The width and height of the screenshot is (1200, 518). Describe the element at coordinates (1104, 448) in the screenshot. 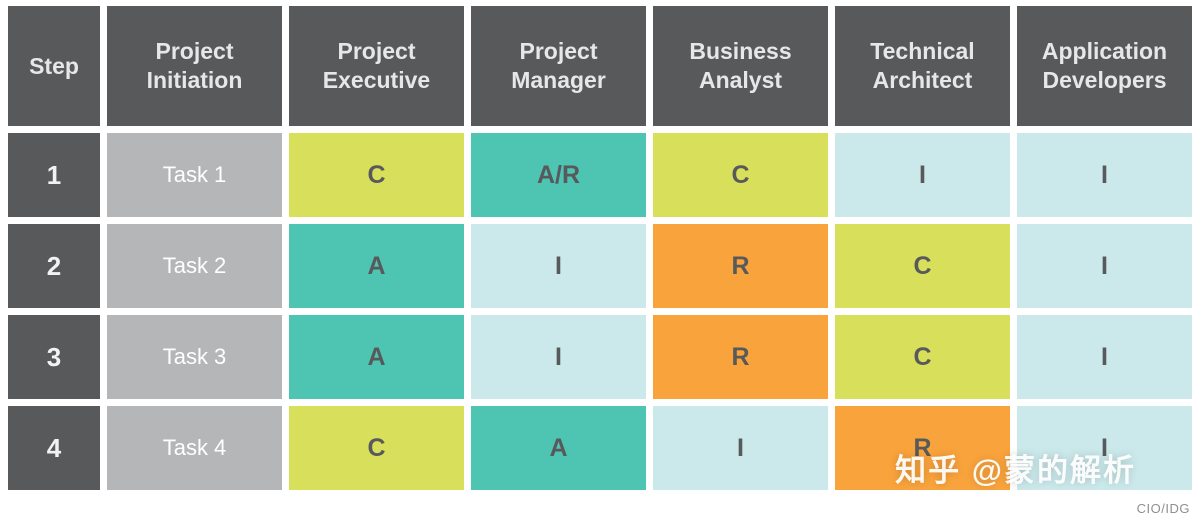

I see `raci-cell-row4-application-developers: I` at that location.